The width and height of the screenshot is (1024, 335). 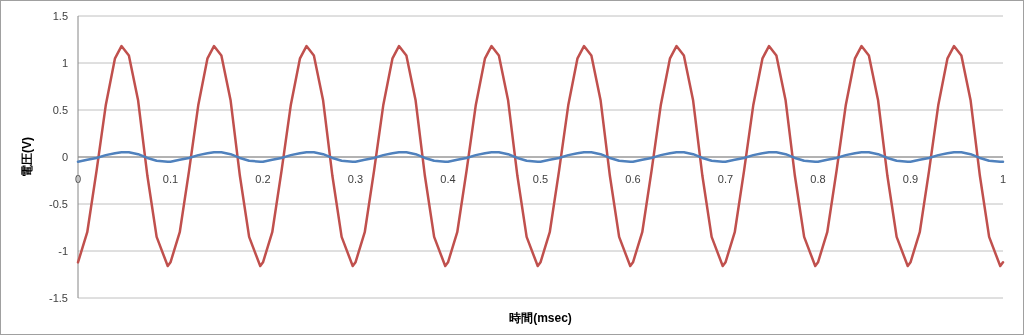 What do you see at coordinates (58, 298) in the screenshot?
I see `y-tick-label: -1.5` at bounding box center [58, 298].